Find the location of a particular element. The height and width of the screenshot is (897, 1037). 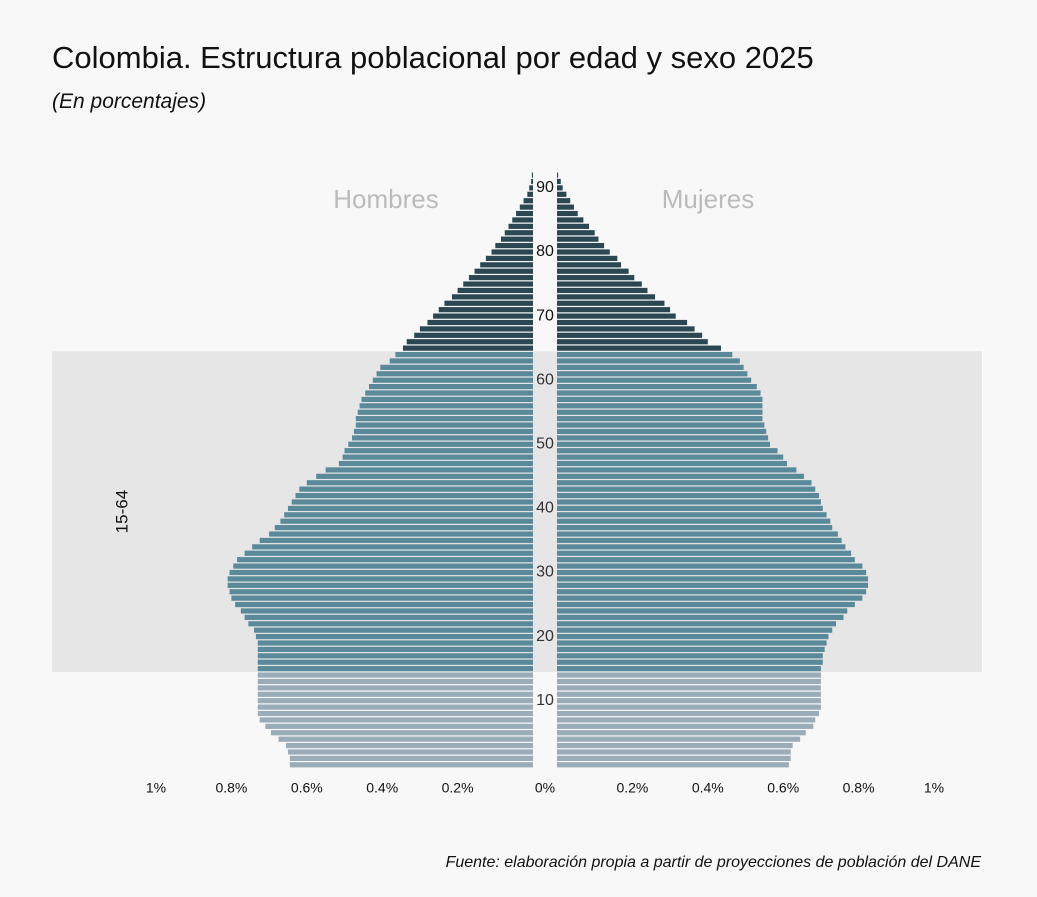

age-tick-label: 30 is located at coordinates (545, 572).